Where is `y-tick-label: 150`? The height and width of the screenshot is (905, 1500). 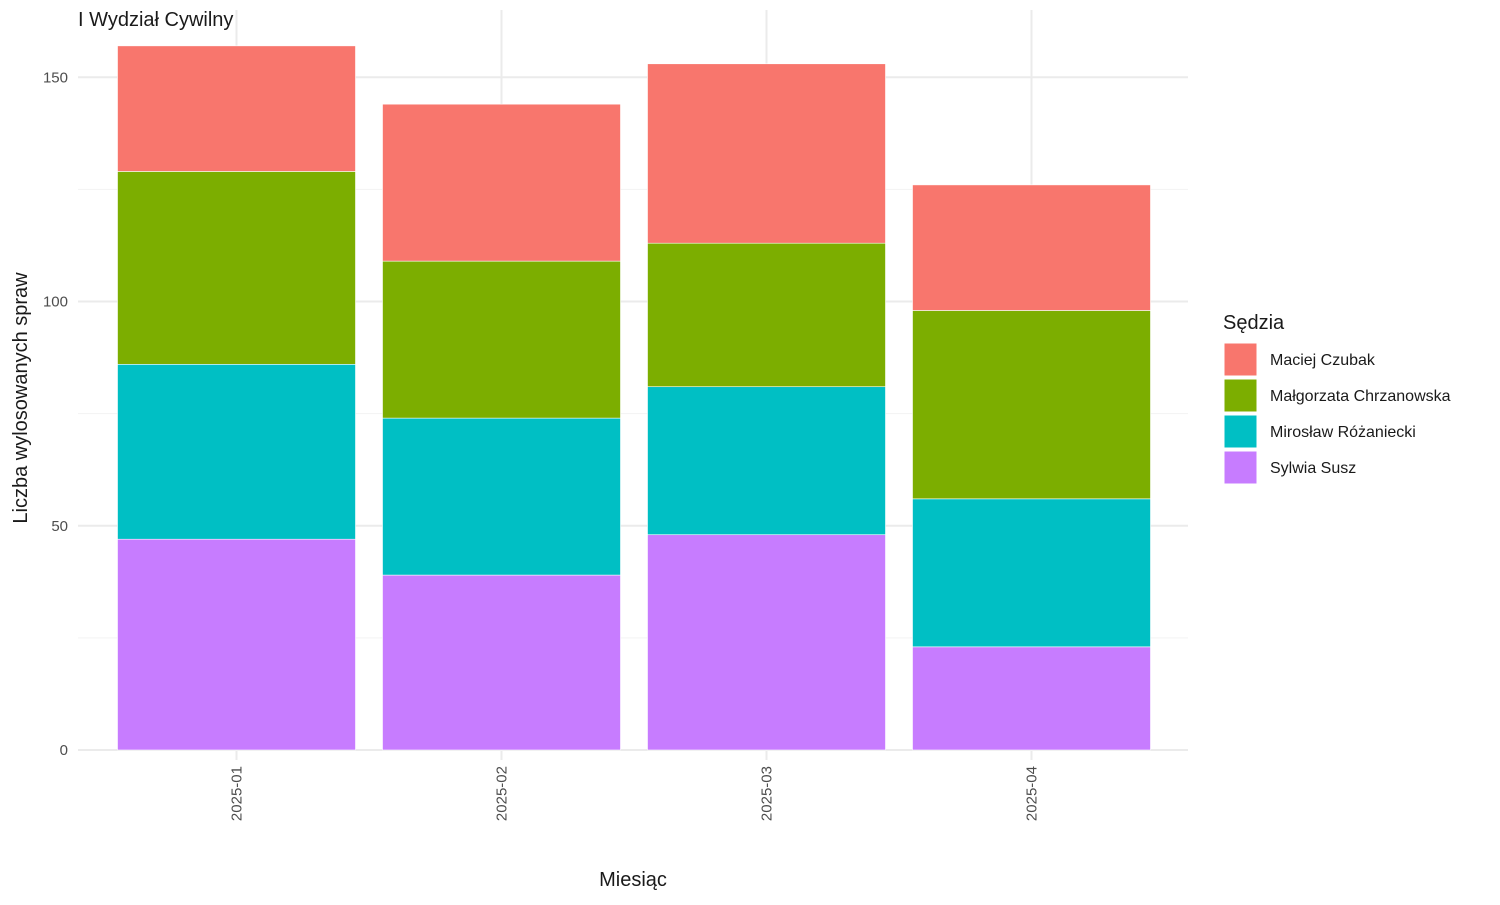
y-tick-label: 150 is located at coordinates (55, 77).